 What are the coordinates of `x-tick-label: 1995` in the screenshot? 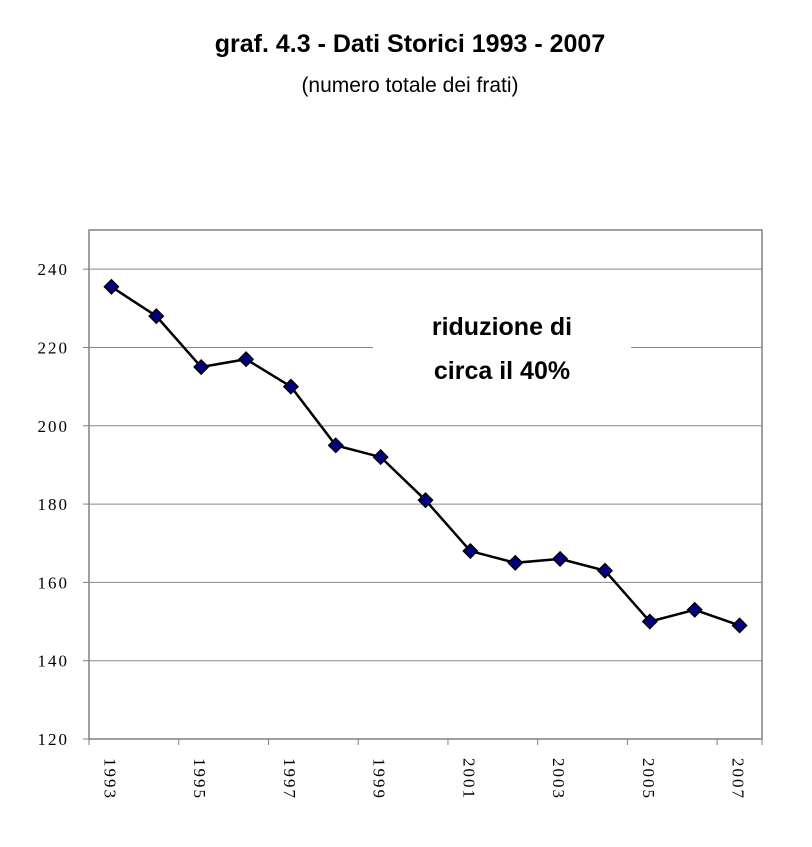 It's located at (199, 779).